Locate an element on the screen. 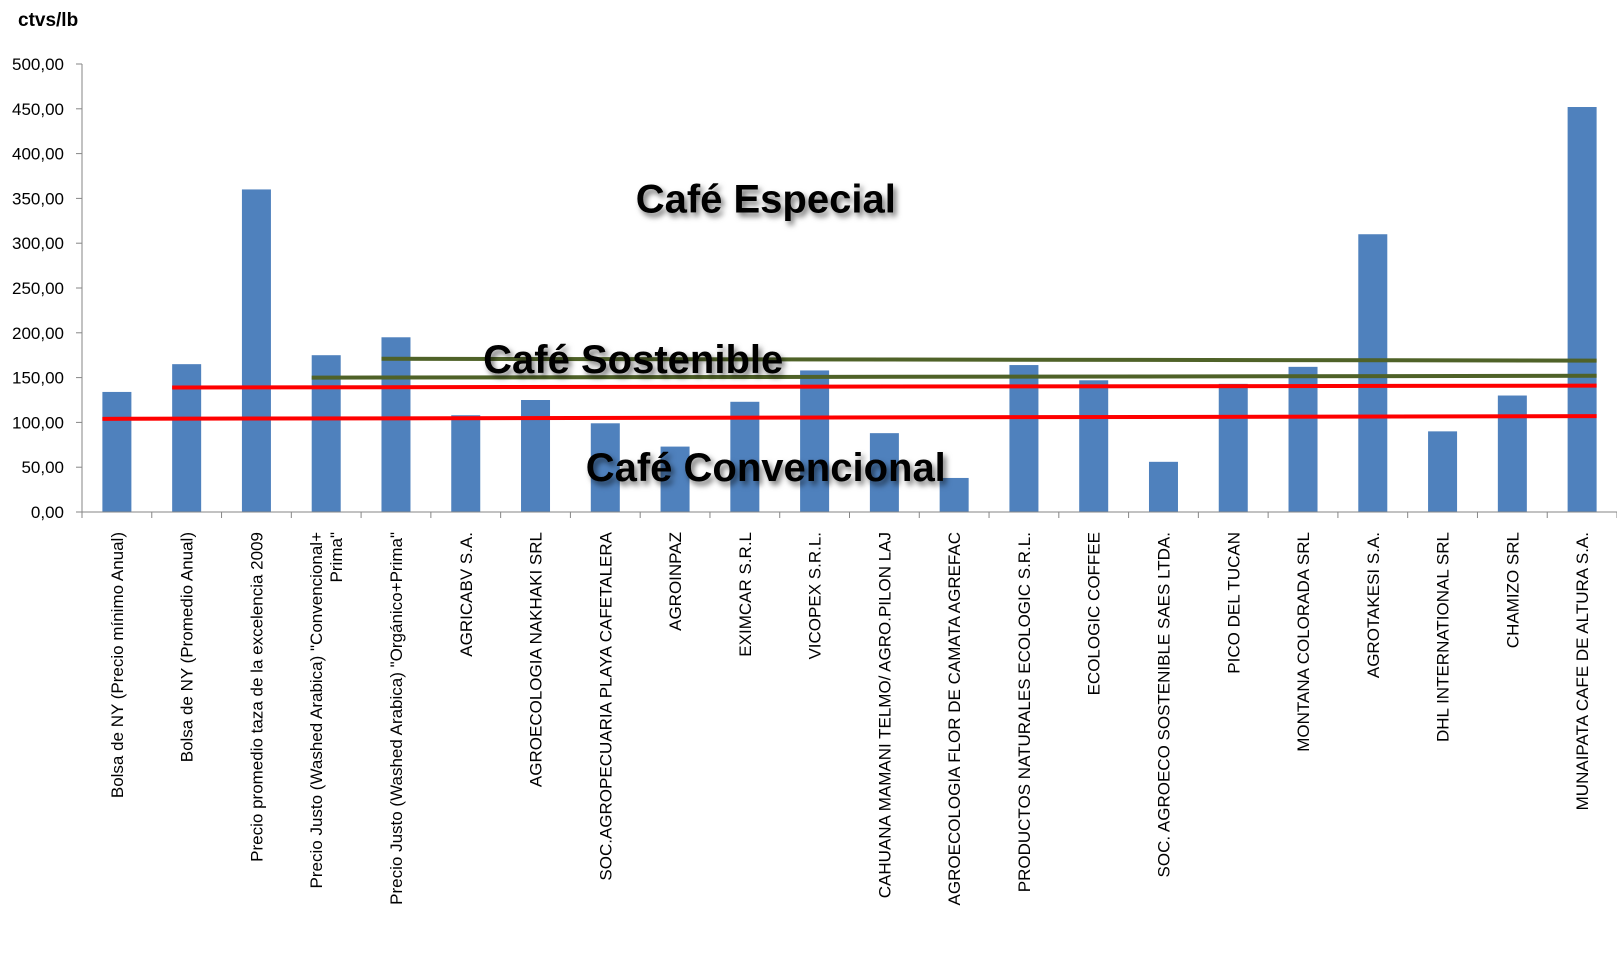  y-tick-label: 500,00 is located at coordinates (38, 64).